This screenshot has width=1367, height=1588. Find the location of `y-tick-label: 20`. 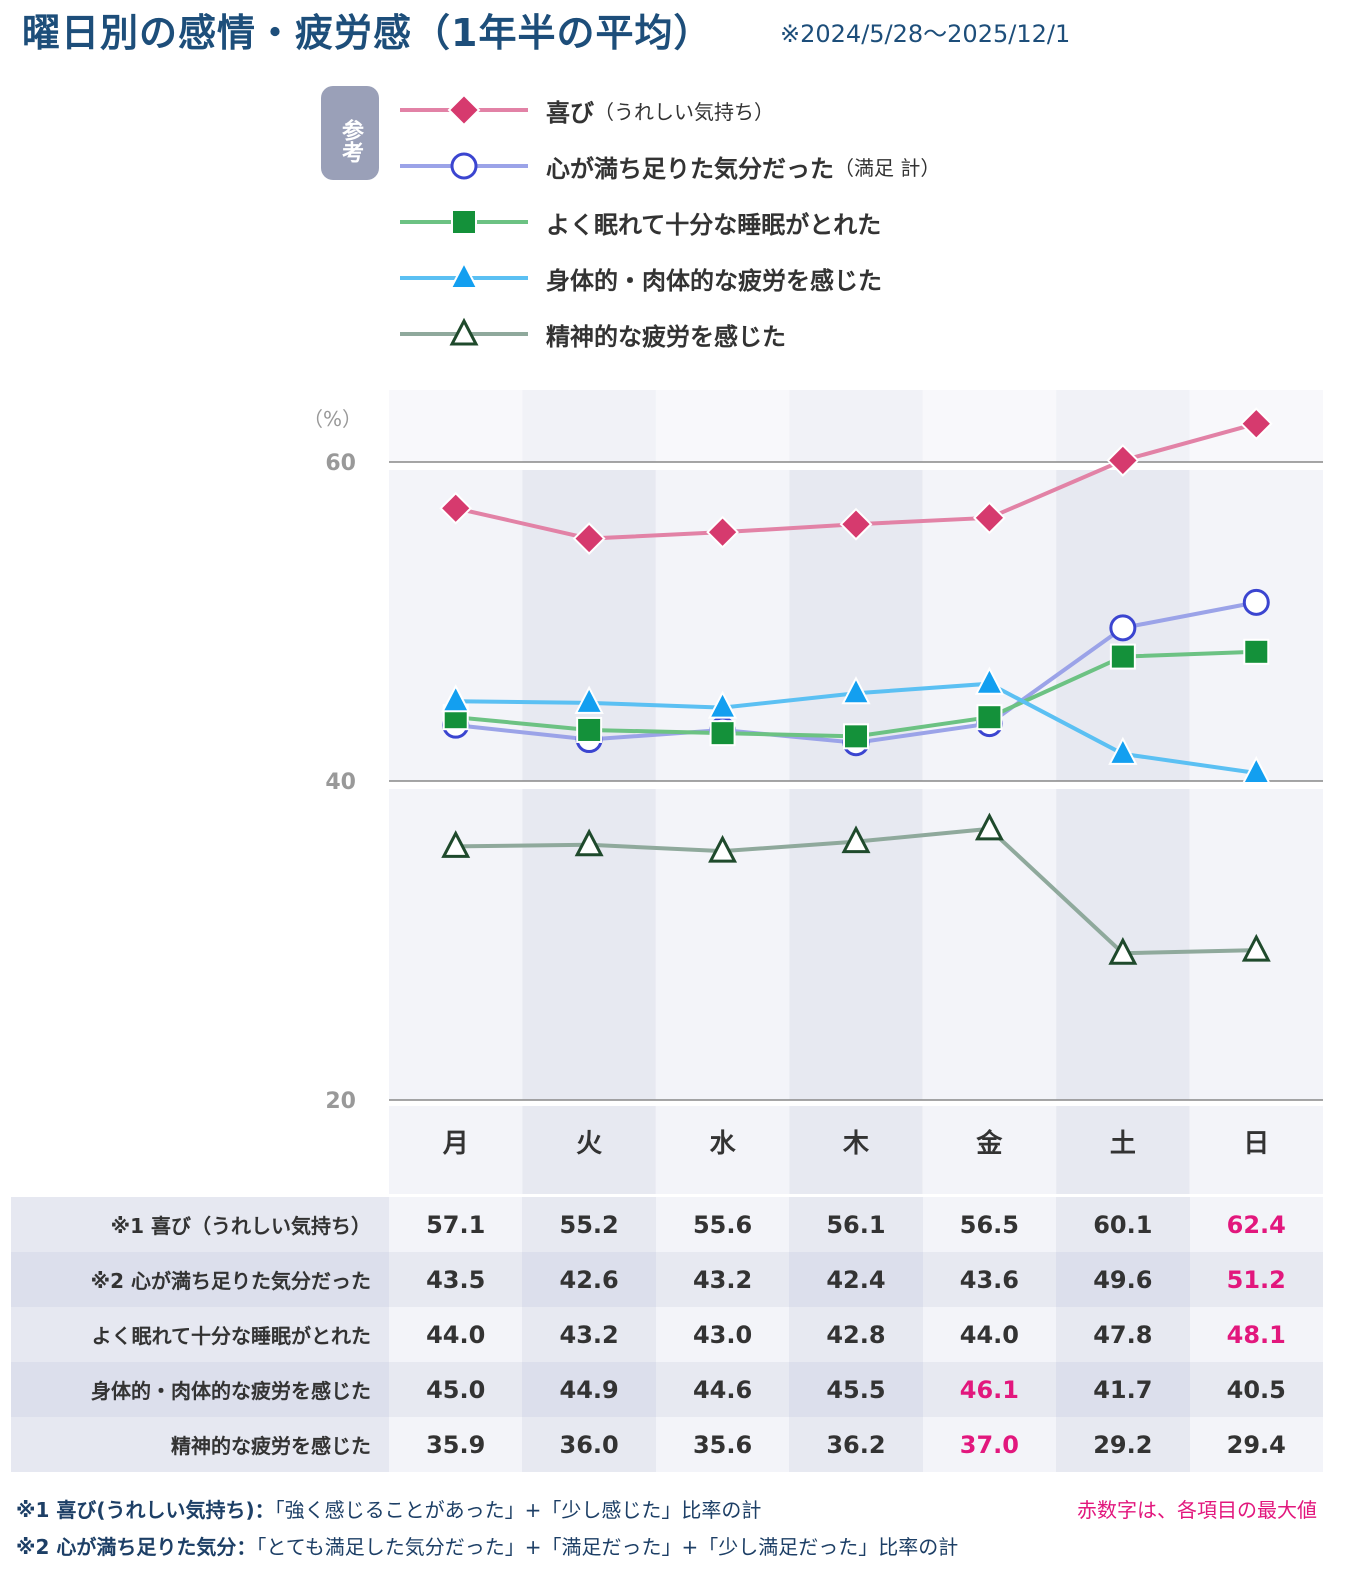

y-tick-label: 20 is located at coordinates (340, 1101).